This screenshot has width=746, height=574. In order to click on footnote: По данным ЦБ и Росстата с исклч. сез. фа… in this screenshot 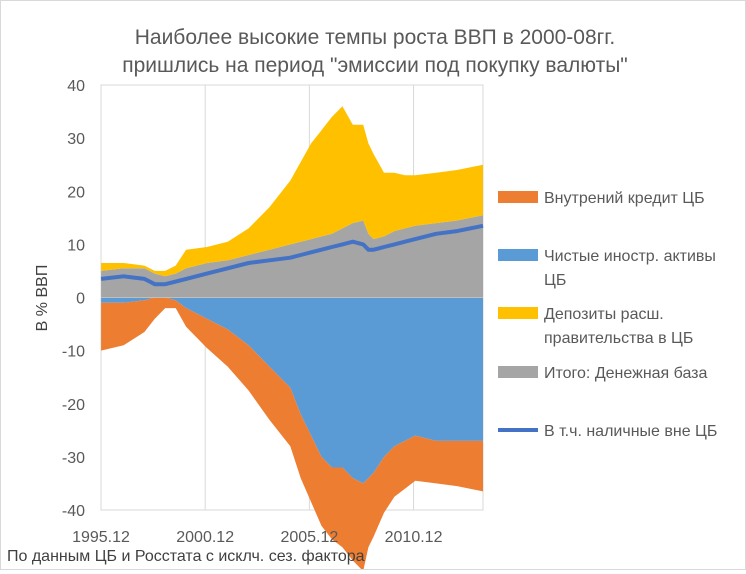, I will do `click(186, 556)`.